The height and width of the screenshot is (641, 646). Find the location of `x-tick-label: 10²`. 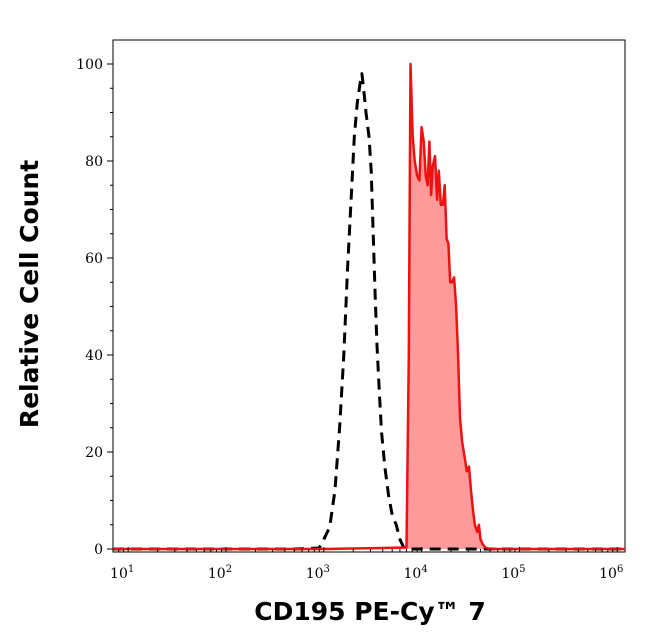

x-tick-label: 10² is located at coordinates (220, 573).